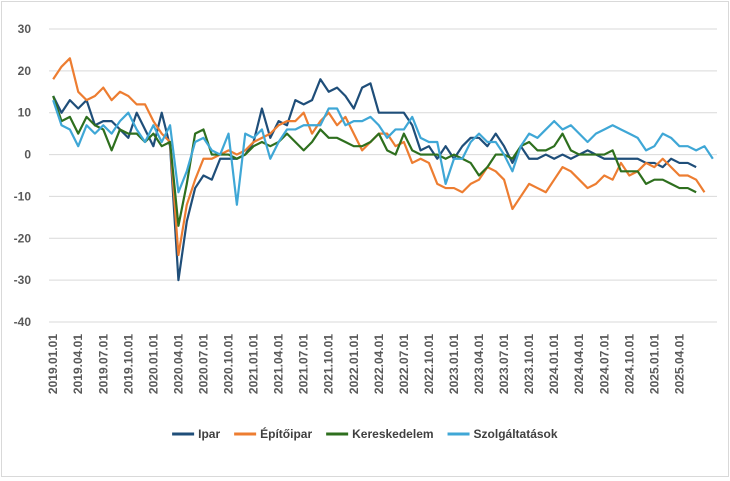 The image size is (730, 481). Describe the element at coordinates (279, 364) in the screenshot. I see `x-tick-label: 2021.04.01` at that location.